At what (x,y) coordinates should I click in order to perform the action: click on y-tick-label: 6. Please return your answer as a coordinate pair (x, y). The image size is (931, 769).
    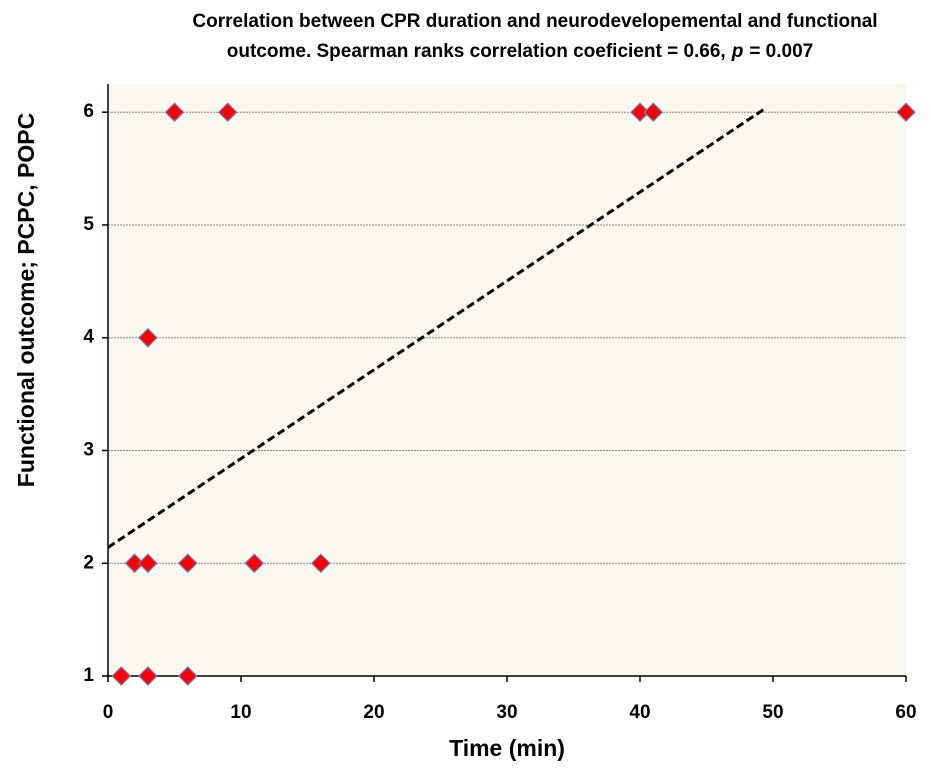
    Looking at the image, I should click on (88, 111).